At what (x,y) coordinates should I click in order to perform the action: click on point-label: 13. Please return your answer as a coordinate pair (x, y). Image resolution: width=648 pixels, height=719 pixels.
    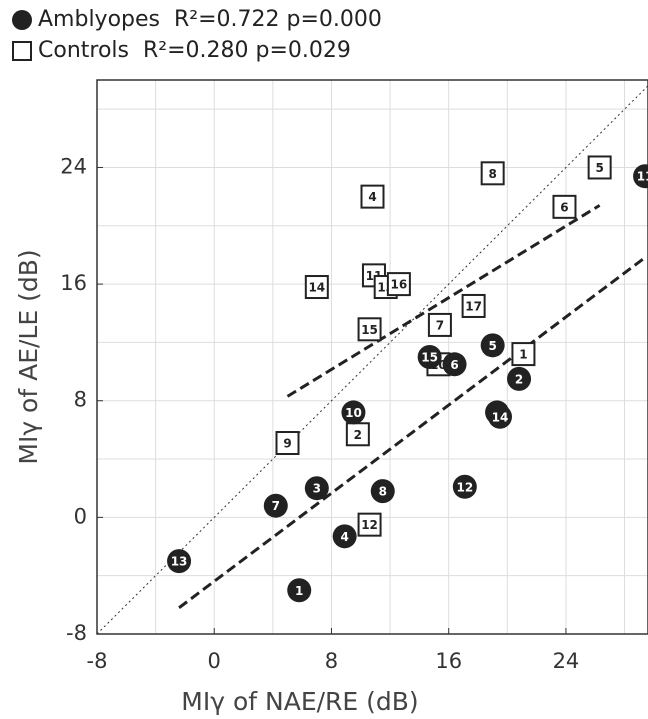
    Looking at the image, I should click on (179, 562).